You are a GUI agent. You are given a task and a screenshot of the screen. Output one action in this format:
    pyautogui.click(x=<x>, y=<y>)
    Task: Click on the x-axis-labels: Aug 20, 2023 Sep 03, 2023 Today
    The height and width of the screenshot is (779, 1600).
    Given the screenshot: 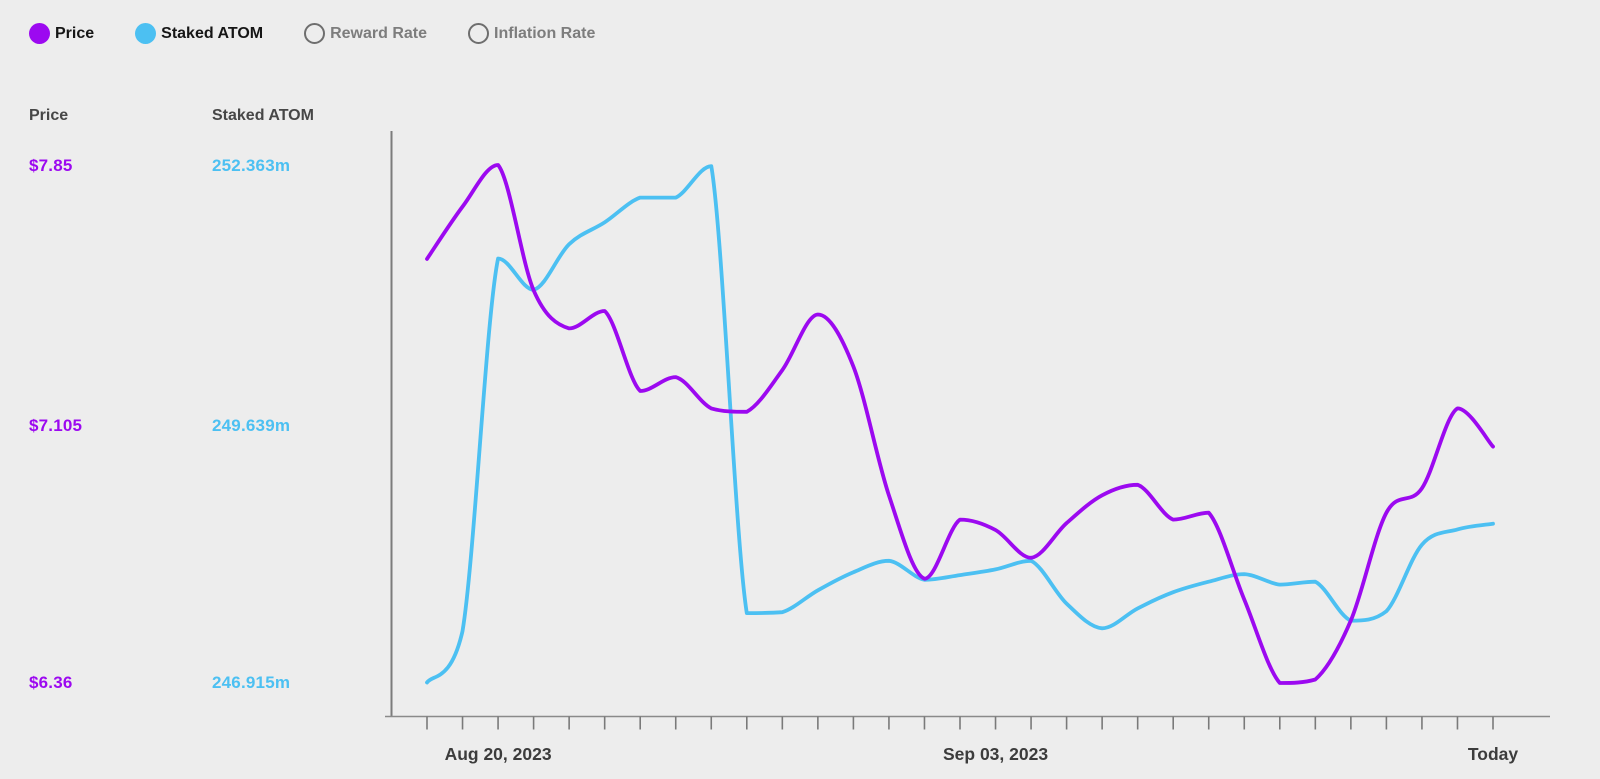 What is the action you would take?
    pyautogui.click(x=982, y=754)
    